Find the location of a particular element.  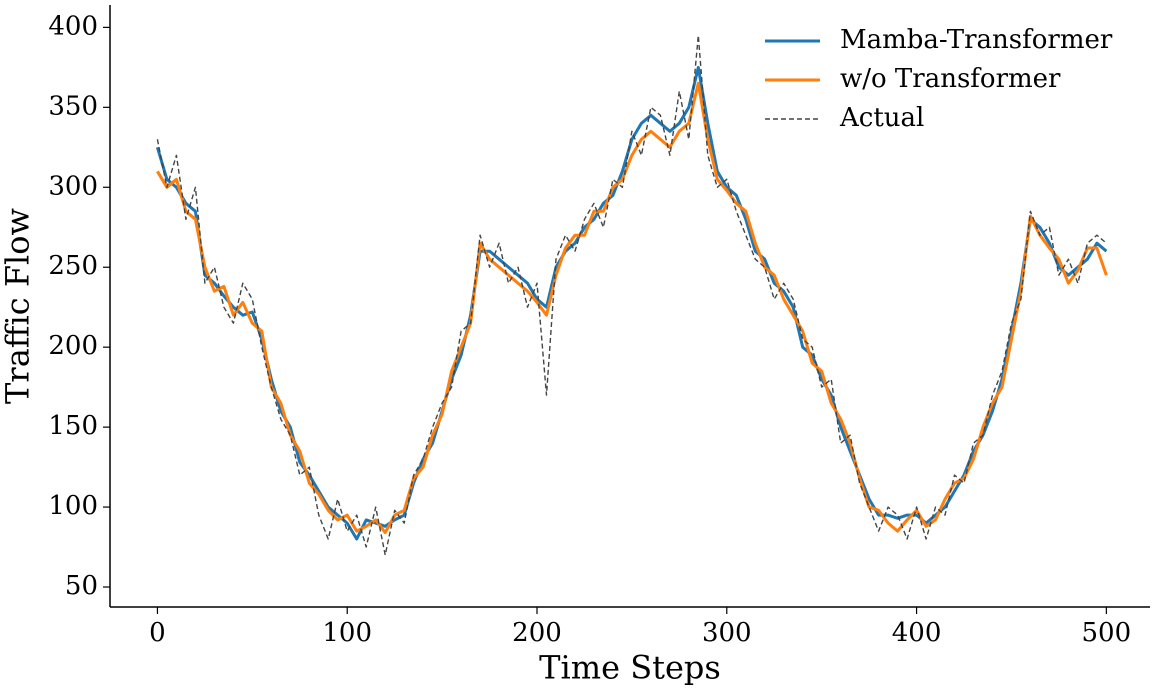

legend-label: Mamba-Transformer is located at coordinates (976, 40).